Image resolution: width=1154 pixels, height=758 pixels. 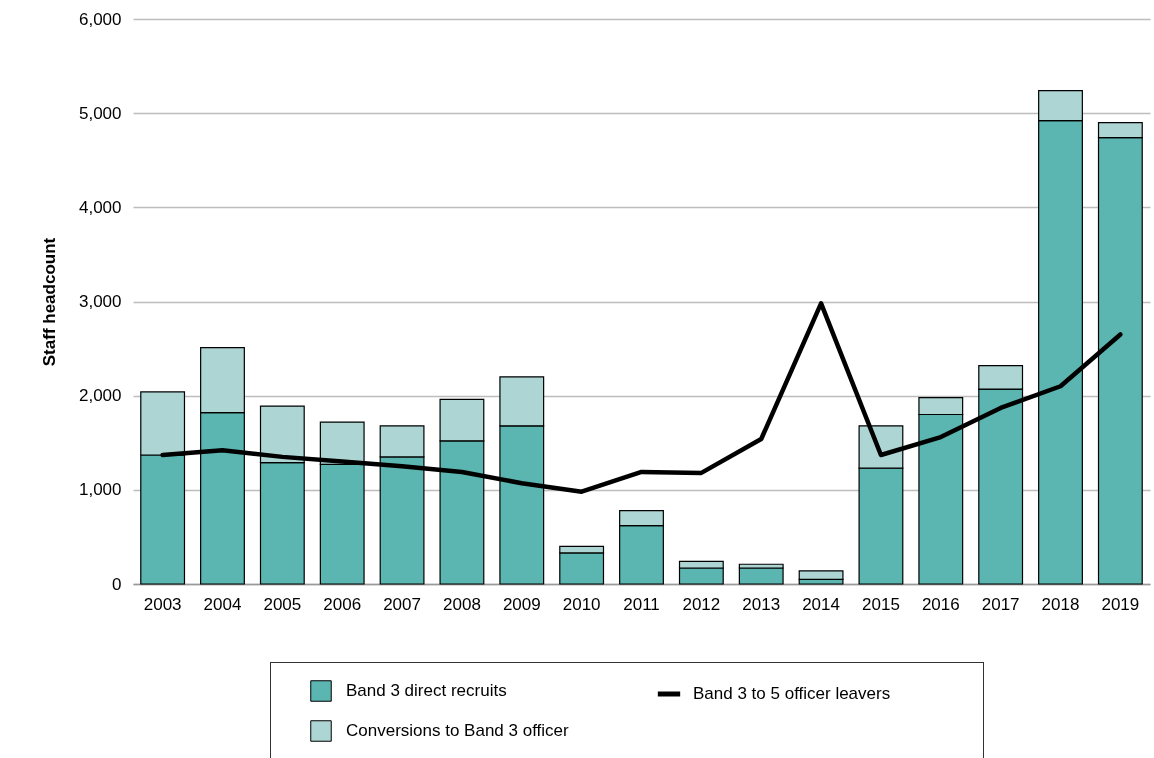 I want to click on x-tick-label: 2010, so click(x=581, y=604).